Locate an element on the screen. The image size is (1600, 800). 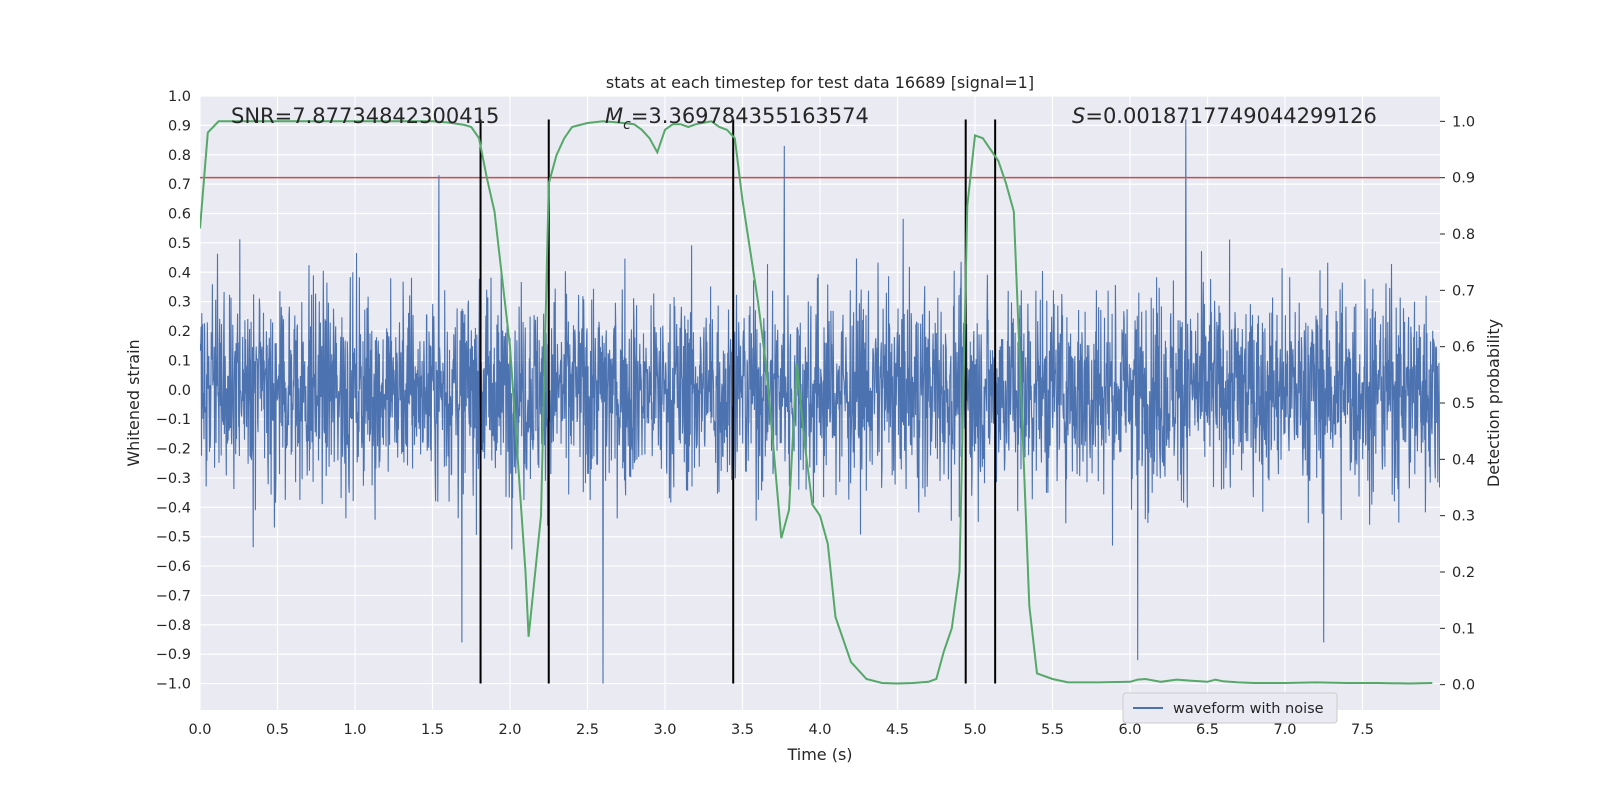
y2-tick-label: 0.3 is located at coordinates (1463, 517).